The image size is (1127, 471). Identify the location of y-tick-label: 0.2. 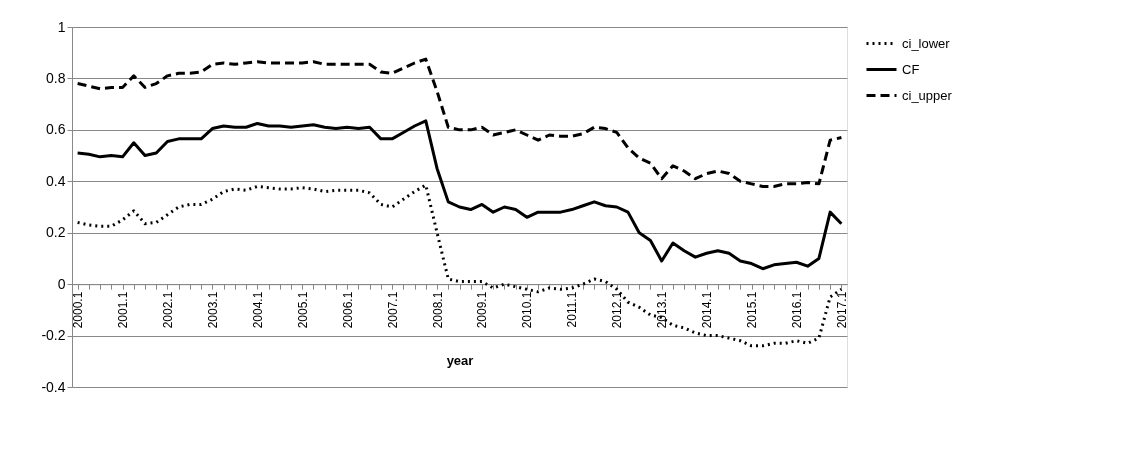
(56, 232).